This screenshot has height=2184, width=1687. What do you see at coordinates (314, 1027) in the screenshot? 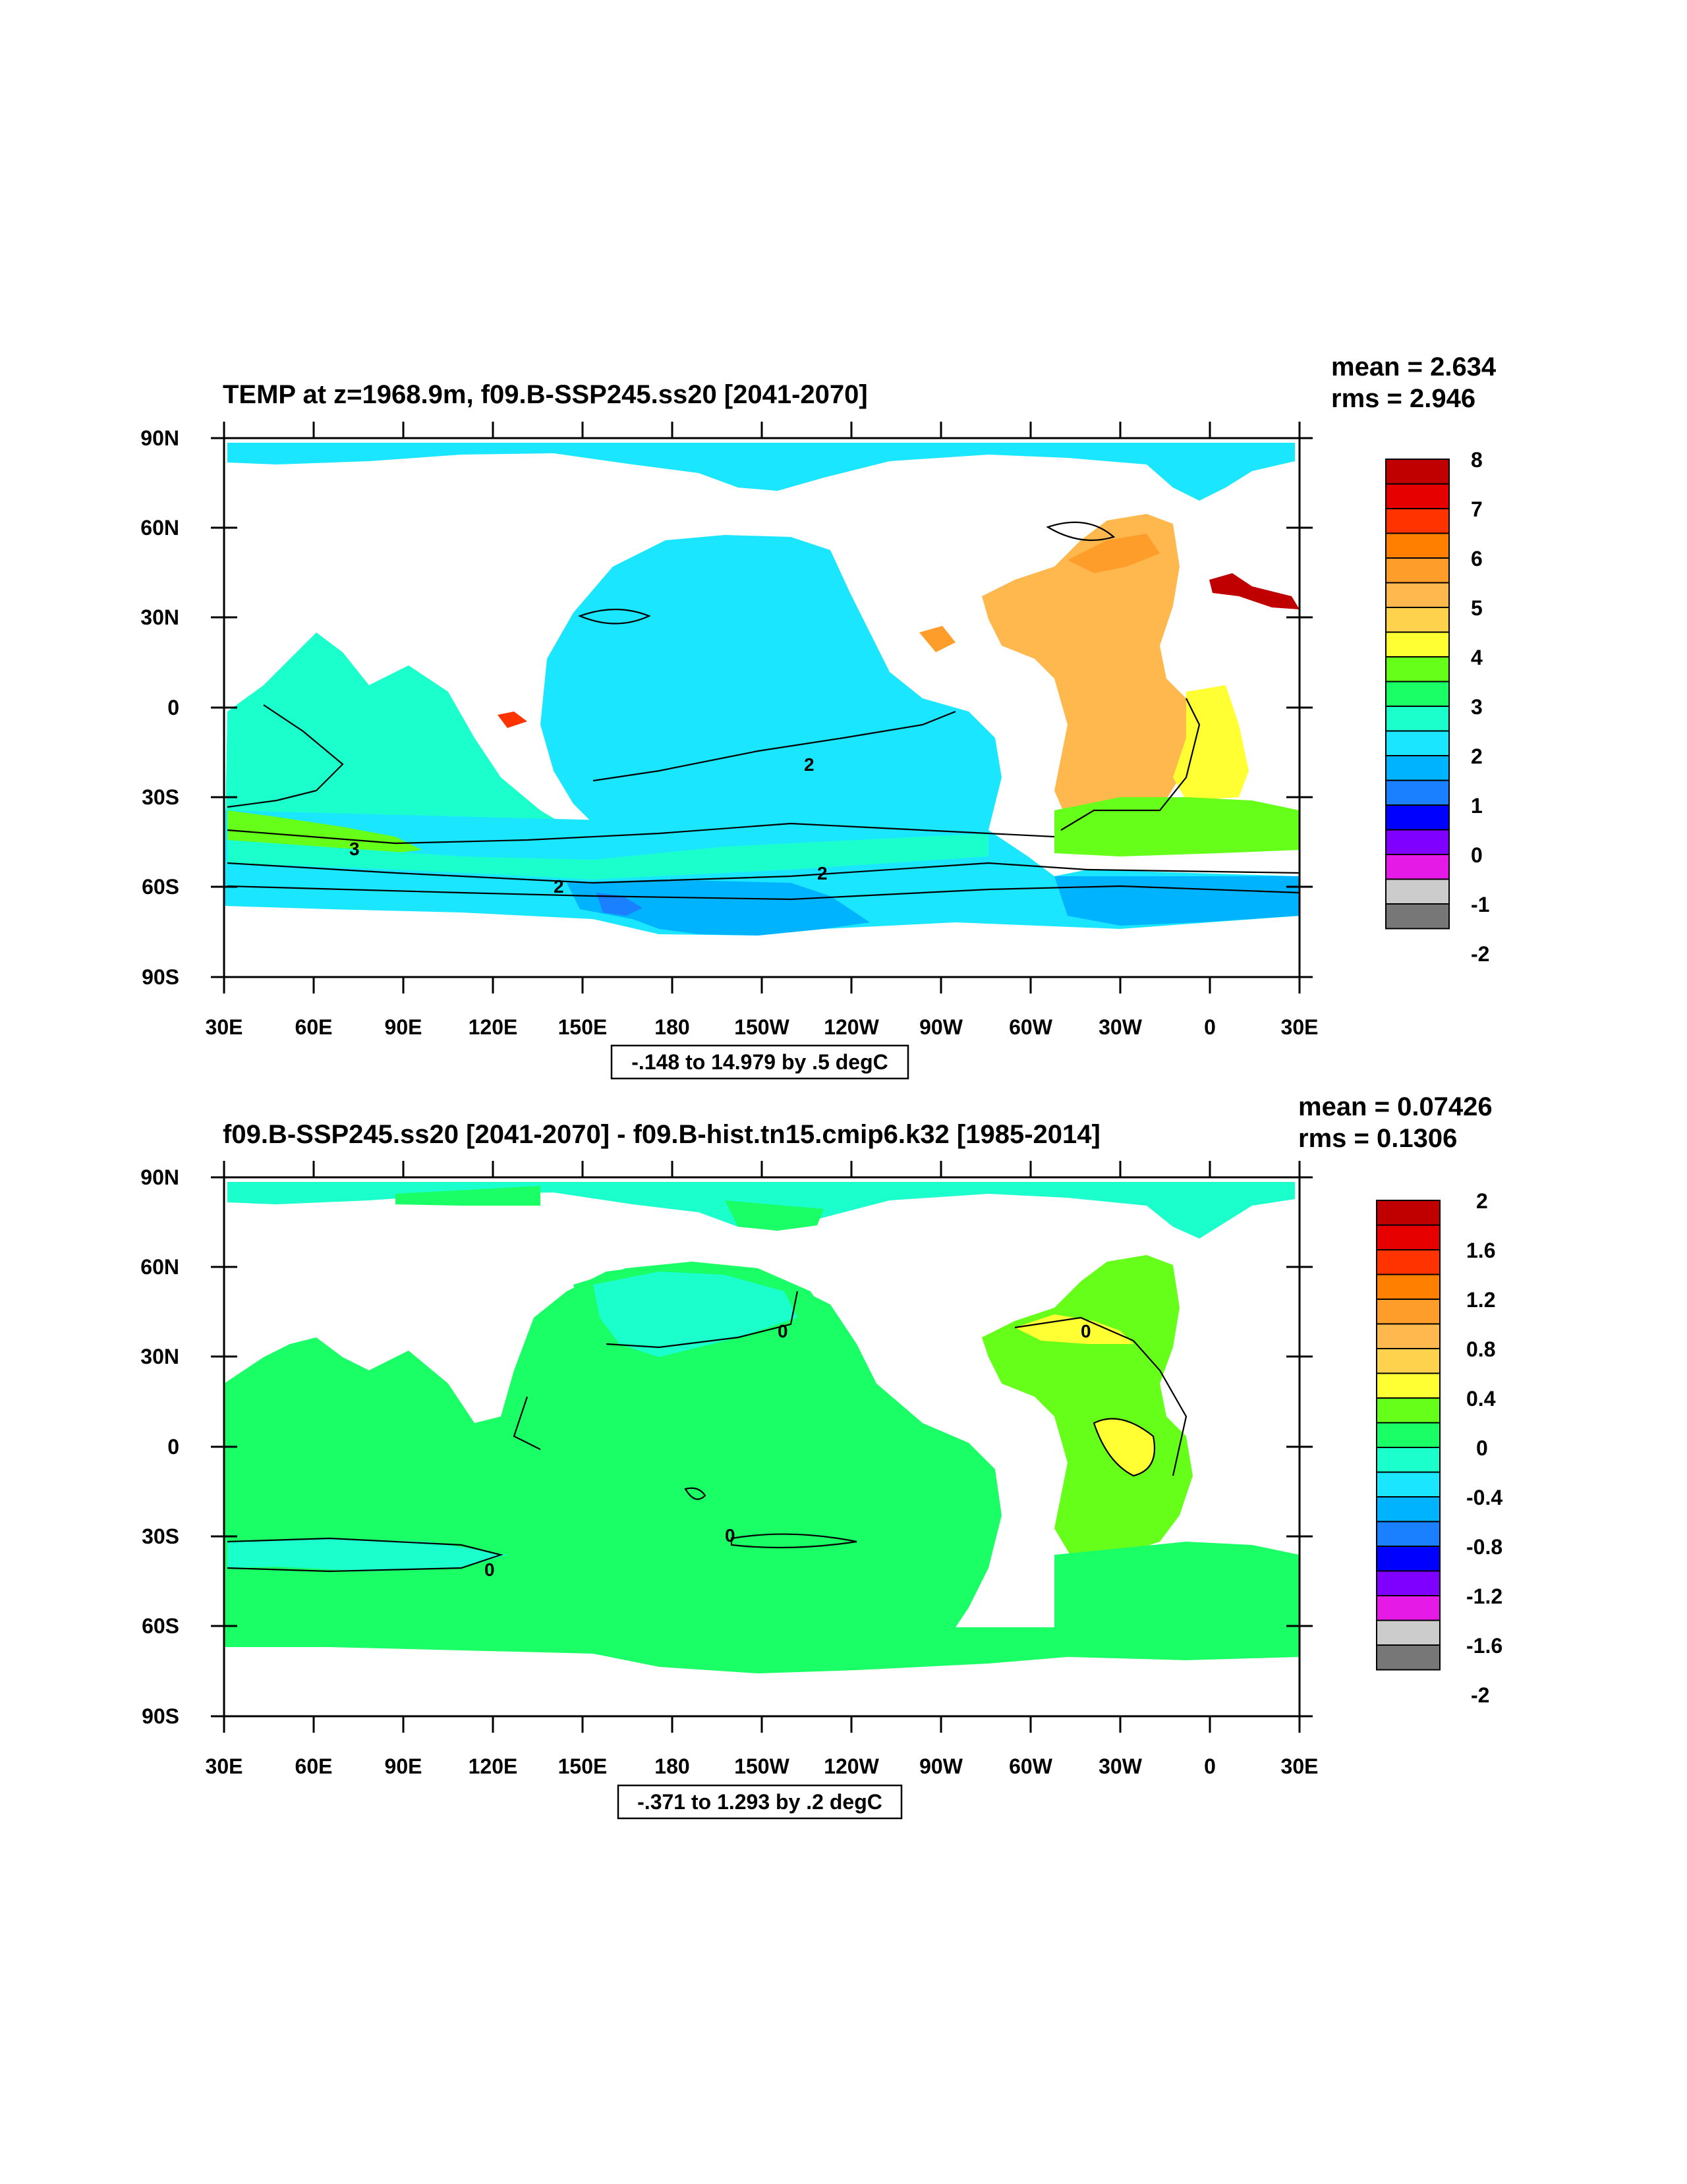
I see `lon-label: 60E` at bounding box center [314, 1027].